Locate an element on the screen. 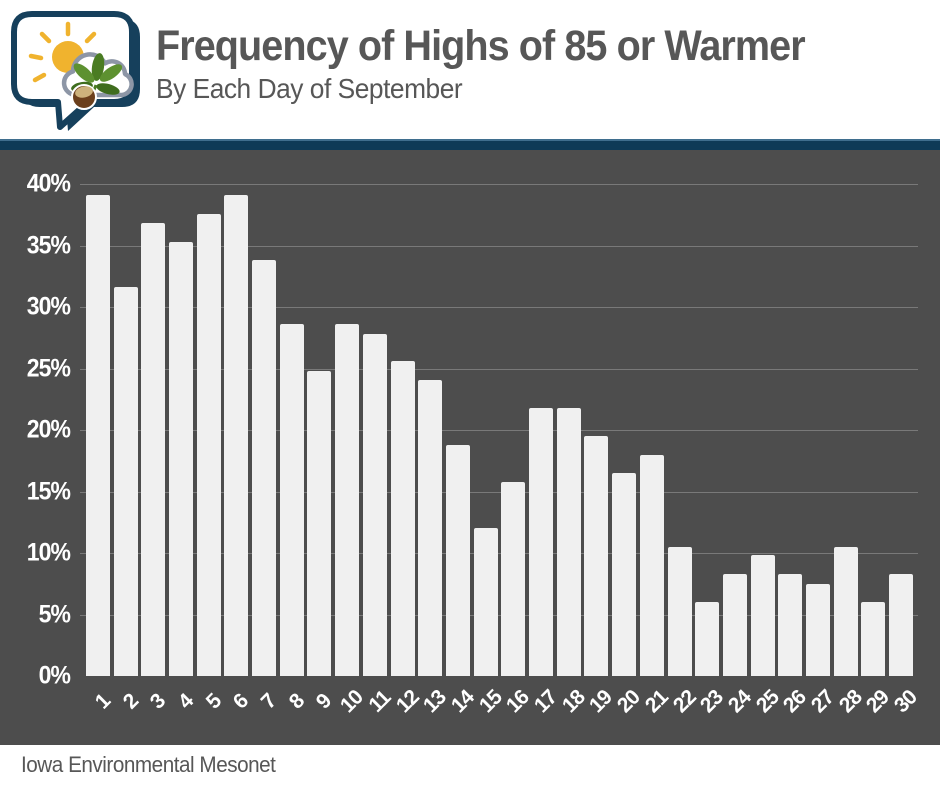  divider-highlight is located at coordinates (470, 140).